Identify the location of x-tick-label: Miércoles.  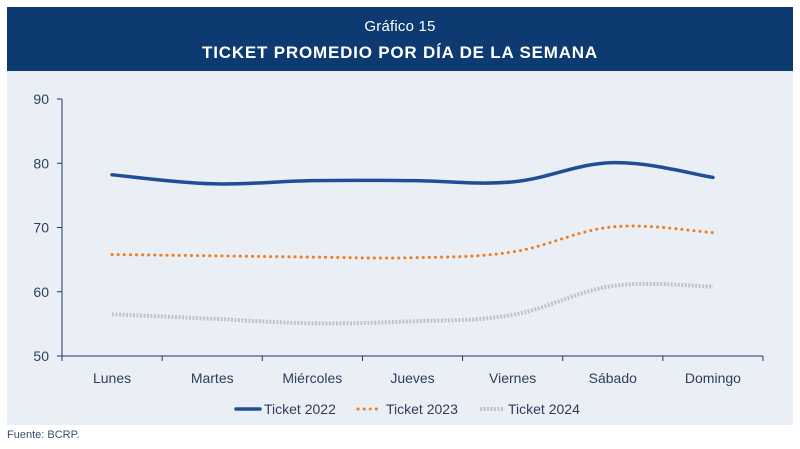
(312, 378).